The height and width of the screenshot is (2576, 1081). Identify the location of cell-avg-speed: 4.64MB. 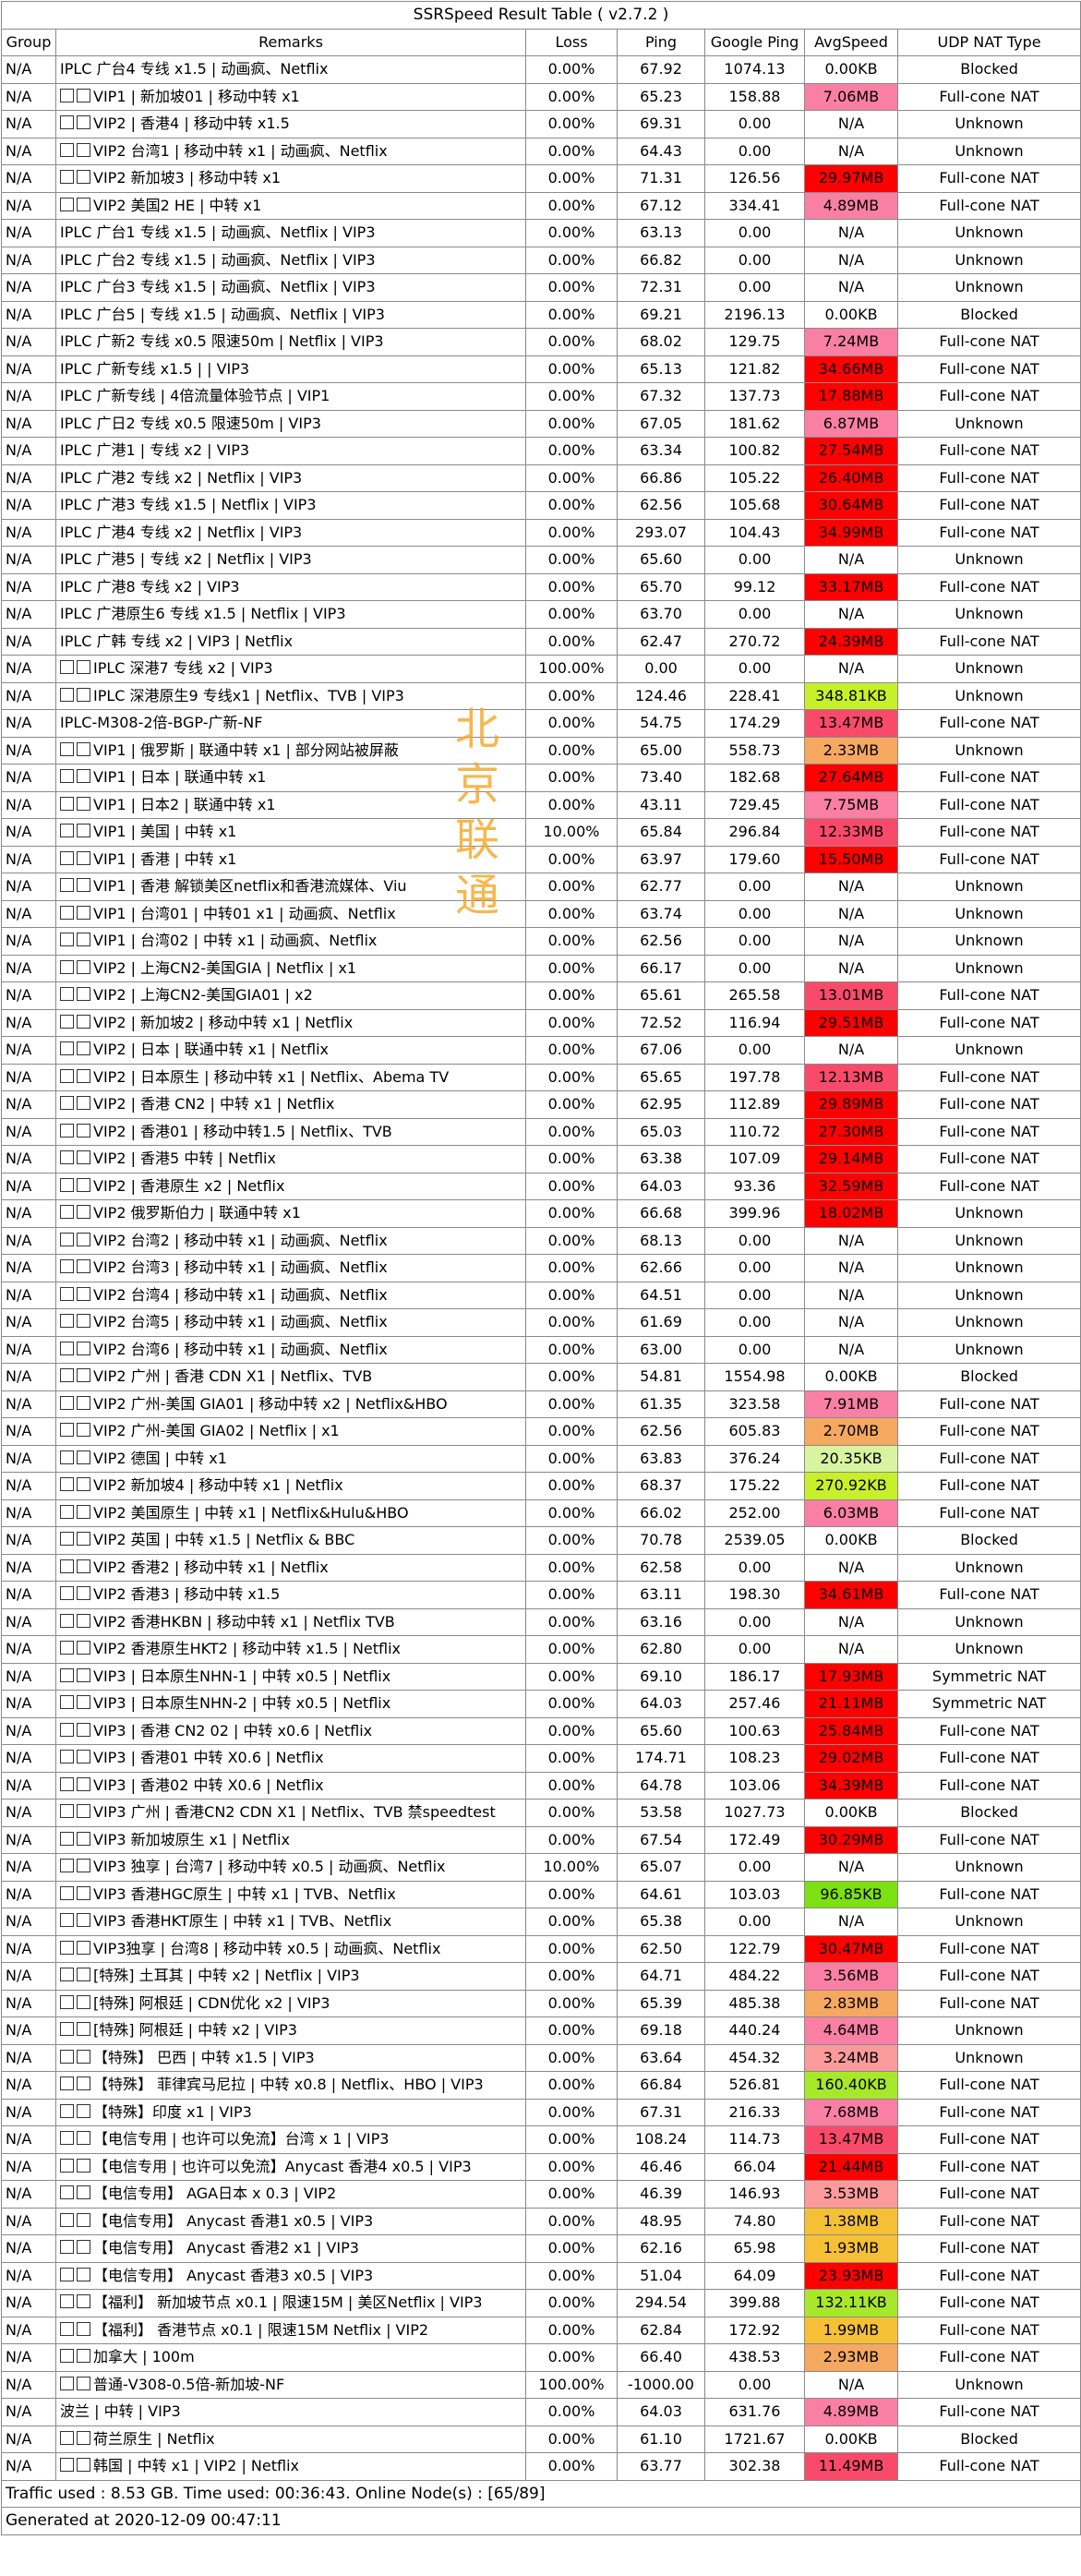
(851, 2030).